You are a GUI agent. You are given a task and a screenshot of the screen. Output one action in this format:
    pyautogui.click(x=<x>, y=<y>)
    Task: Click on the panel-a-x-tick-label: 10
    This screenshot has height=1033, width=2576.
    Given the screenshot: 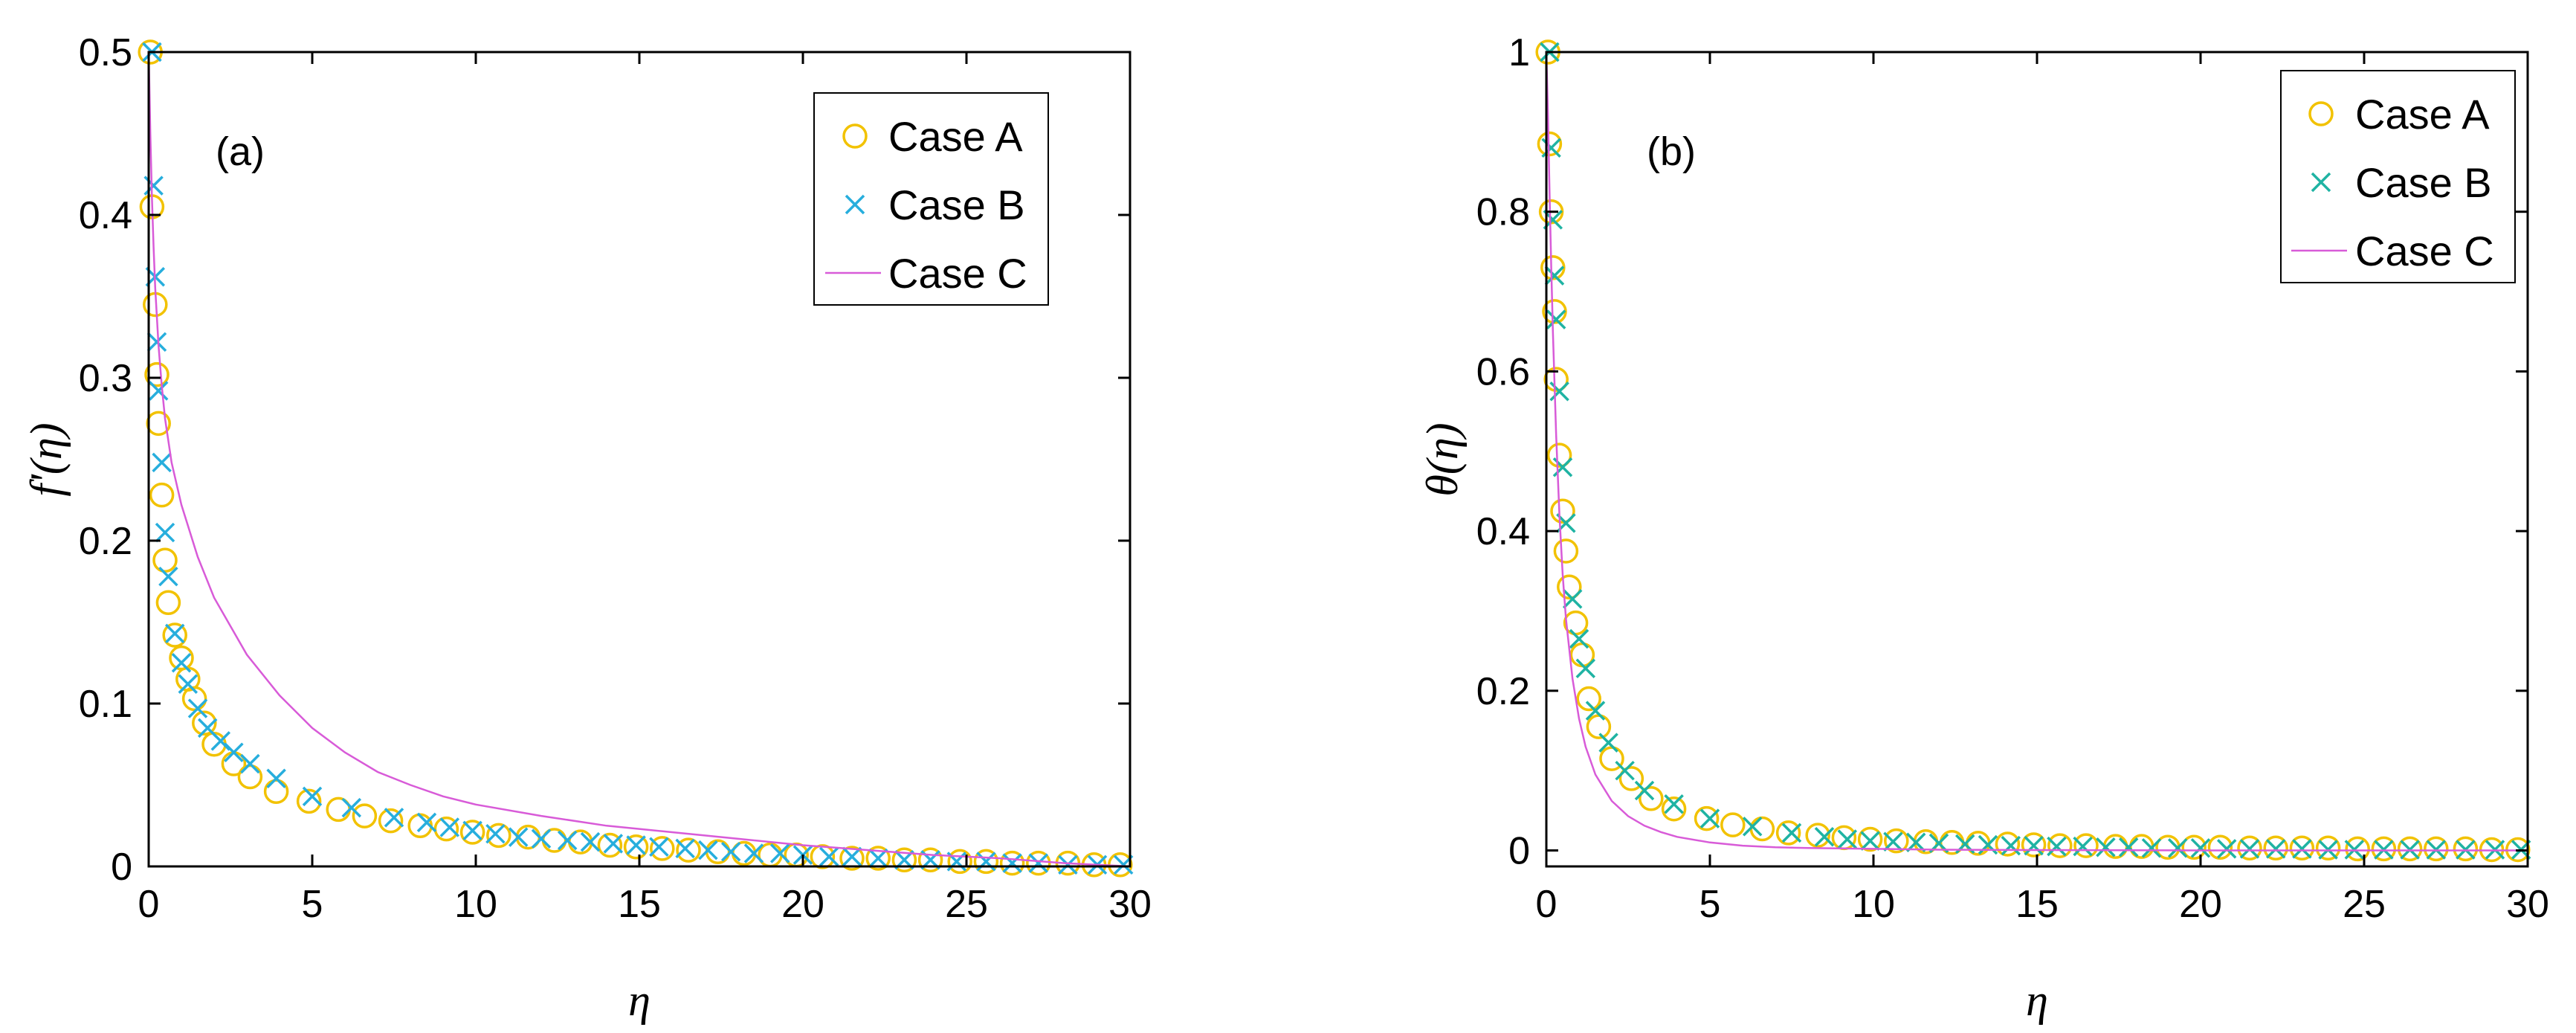 What is the action you would take?
    pyautogui.click(x=475, y=904)
    